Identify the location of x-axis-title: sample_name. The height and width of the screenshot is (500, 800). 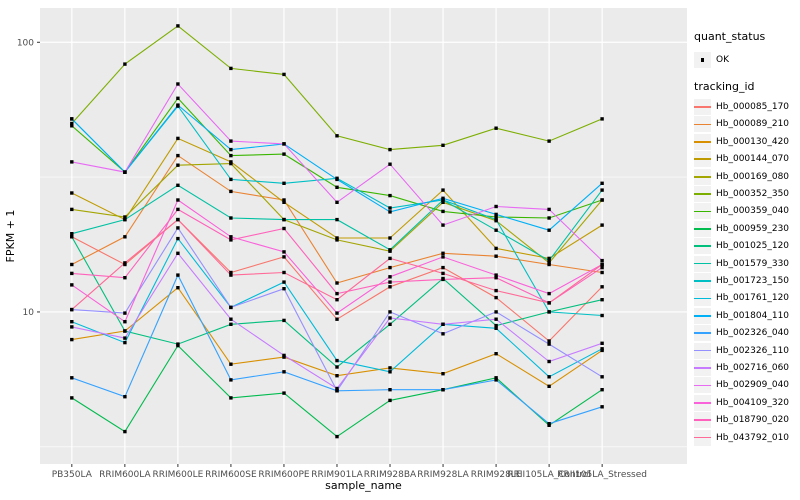
(363, 485).